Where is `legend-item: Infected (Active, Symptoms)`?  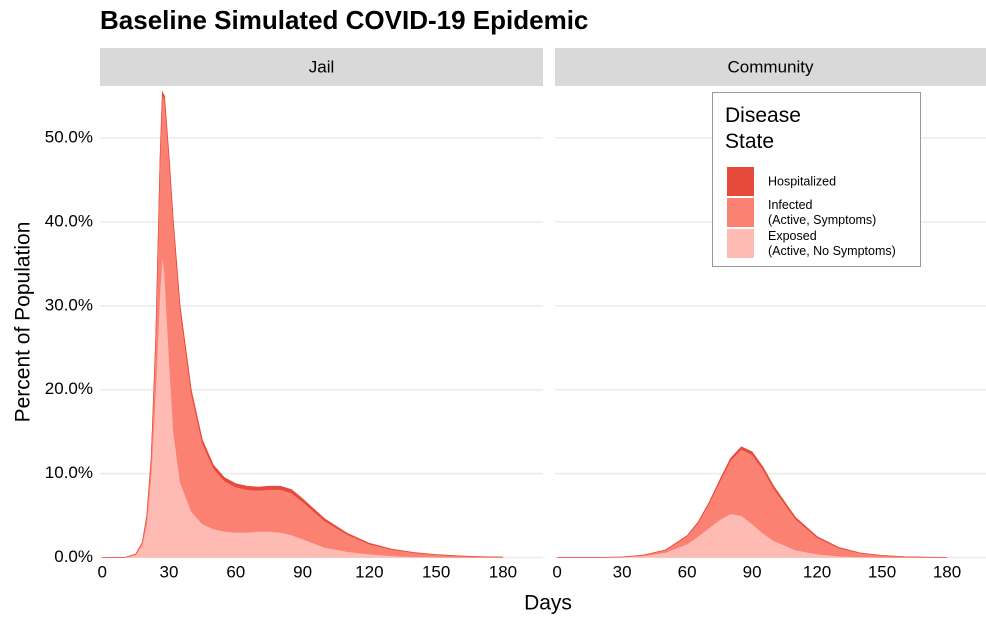 legend-item: Infected (Active, Symptoms) is located at coordinates (822, 213).